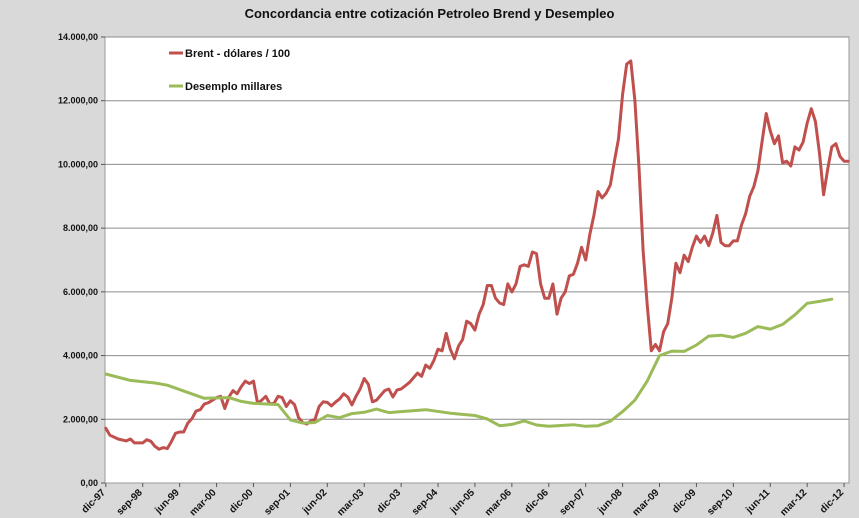 The width and height of the screenshot is (859, 518). I want to click on x-tick-label: jun-11, so click(757, 501).